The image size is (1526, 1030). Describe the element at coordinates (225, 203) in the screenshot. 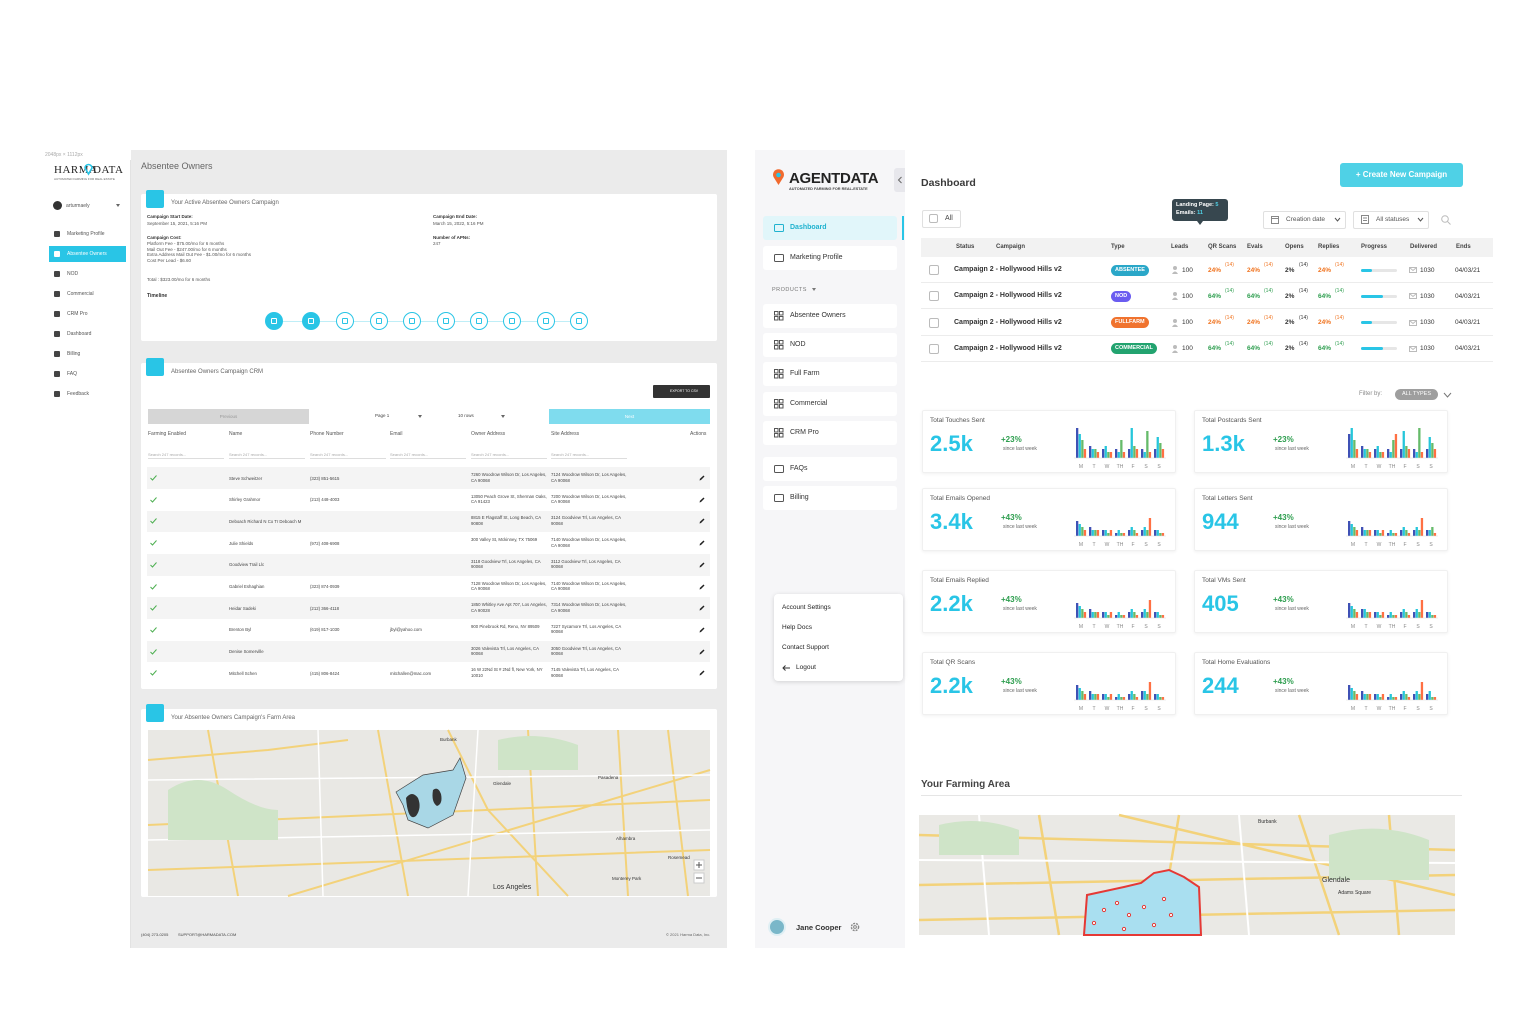

I see `campaign-title: Your Active Absentee Owners Campaign` at that location.